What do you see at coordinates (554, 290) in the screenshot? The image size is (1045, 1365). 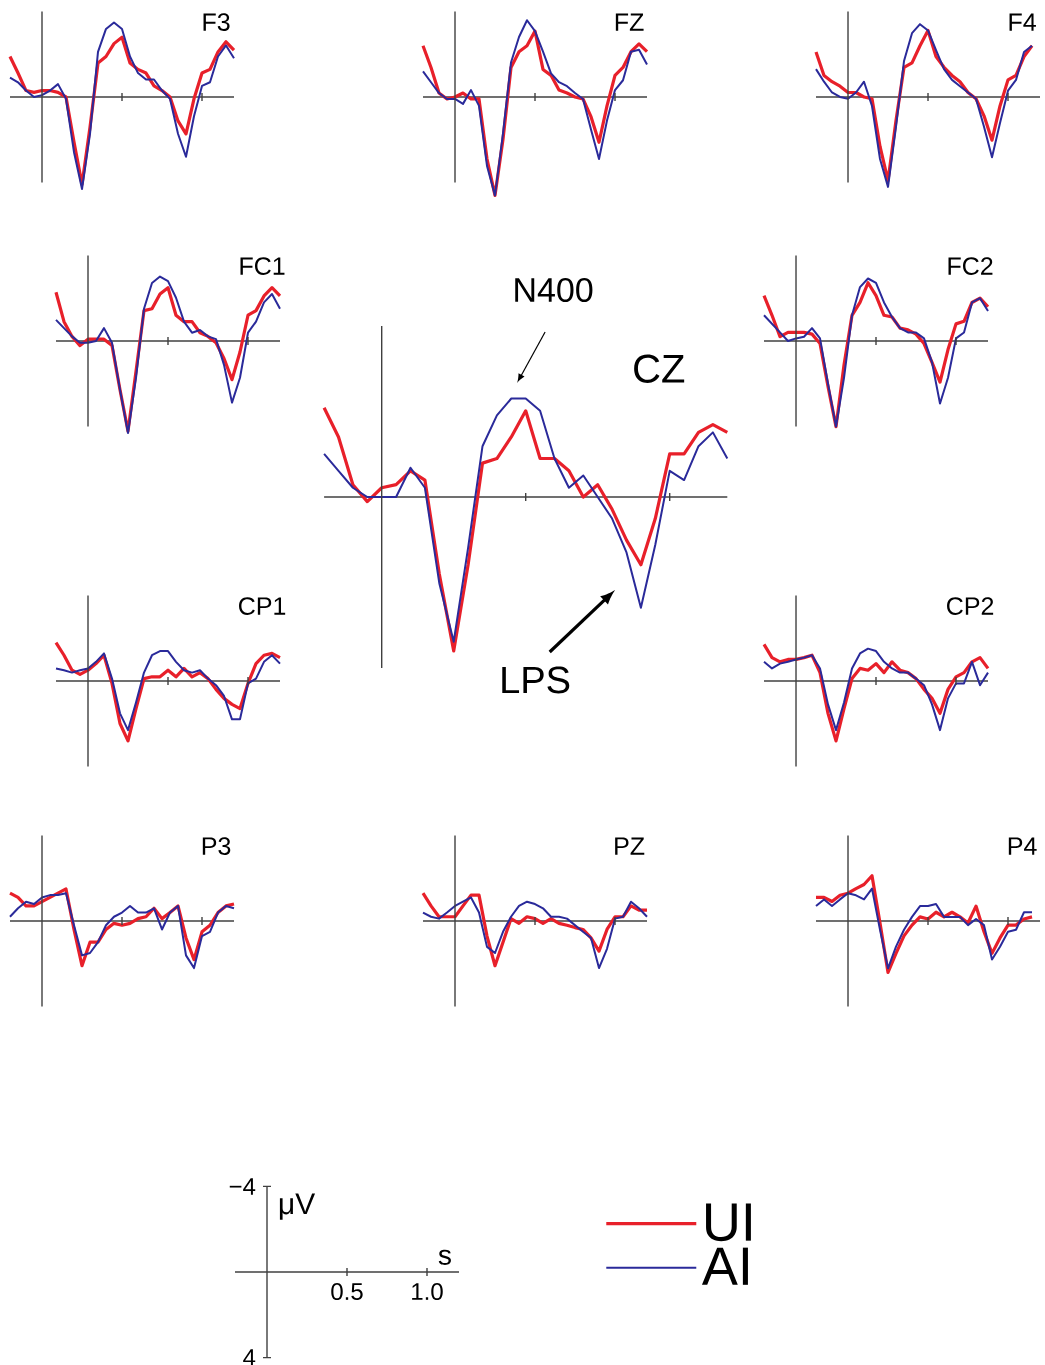 I see `text: N400` at bounding box center [554, 290].